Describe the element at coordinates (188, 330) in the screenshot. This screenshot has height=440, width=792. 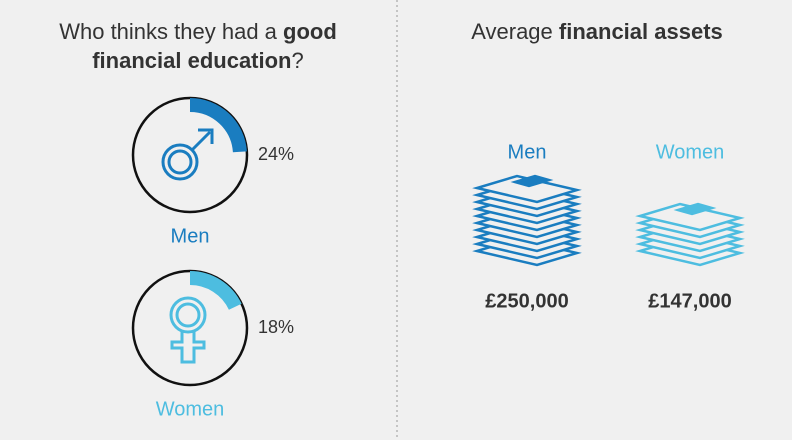
I see `female-symbol` at that location.